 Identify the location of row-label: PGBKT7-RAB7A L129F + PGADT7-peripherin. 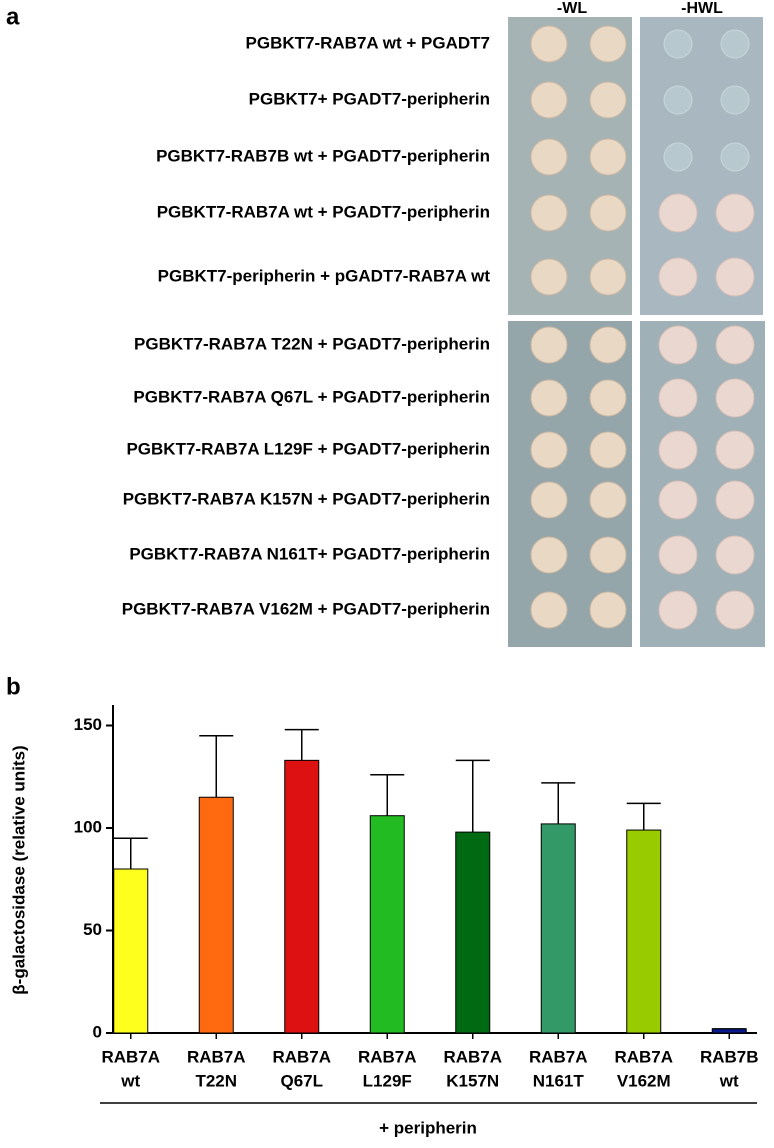
(308, 448).